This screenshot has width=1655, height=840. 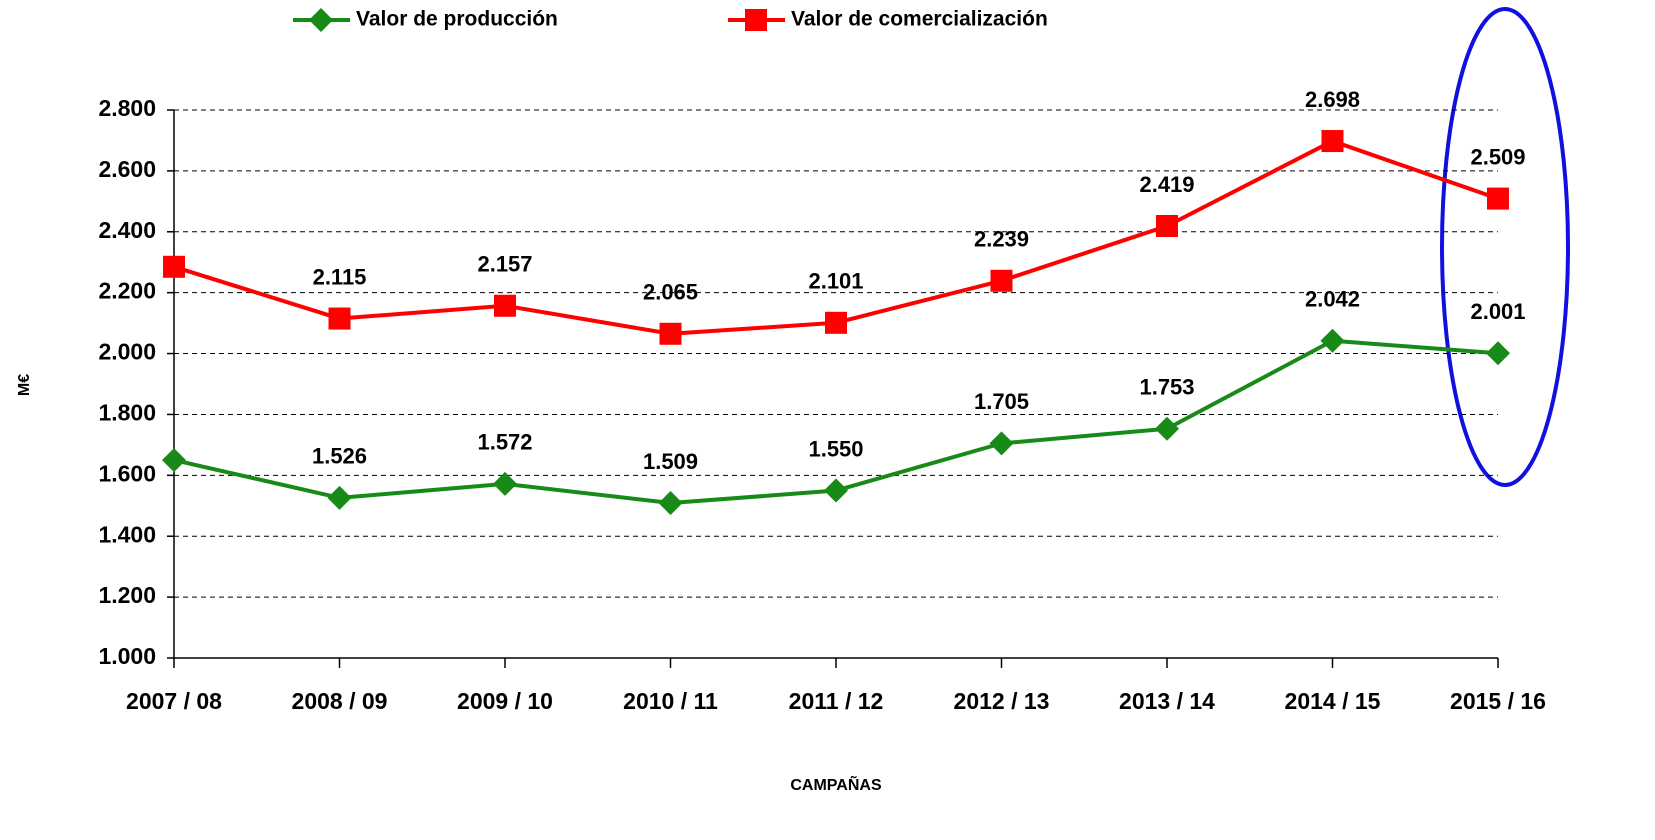 I want to click on x-tick-label: 2011 / 12, so click(x=836, y=701).